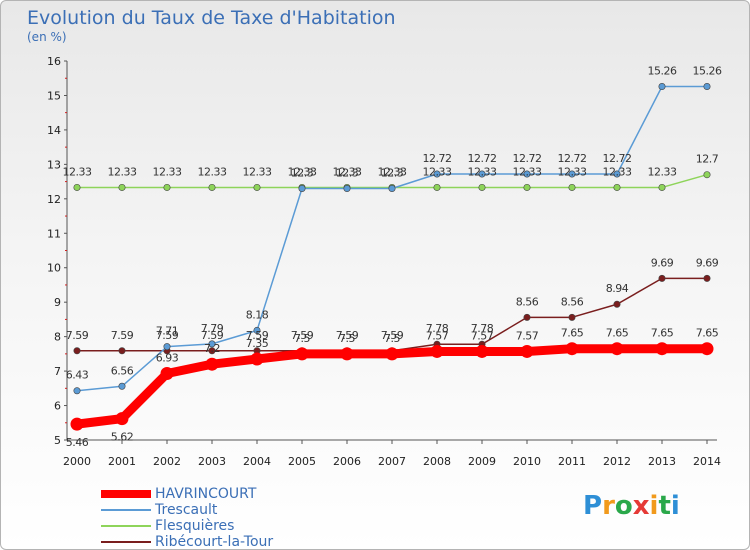  What do you see at coordinates (707, 70) in the screenshot?
I see `data-label-1: 15.26` at bounding box center [707, 70].